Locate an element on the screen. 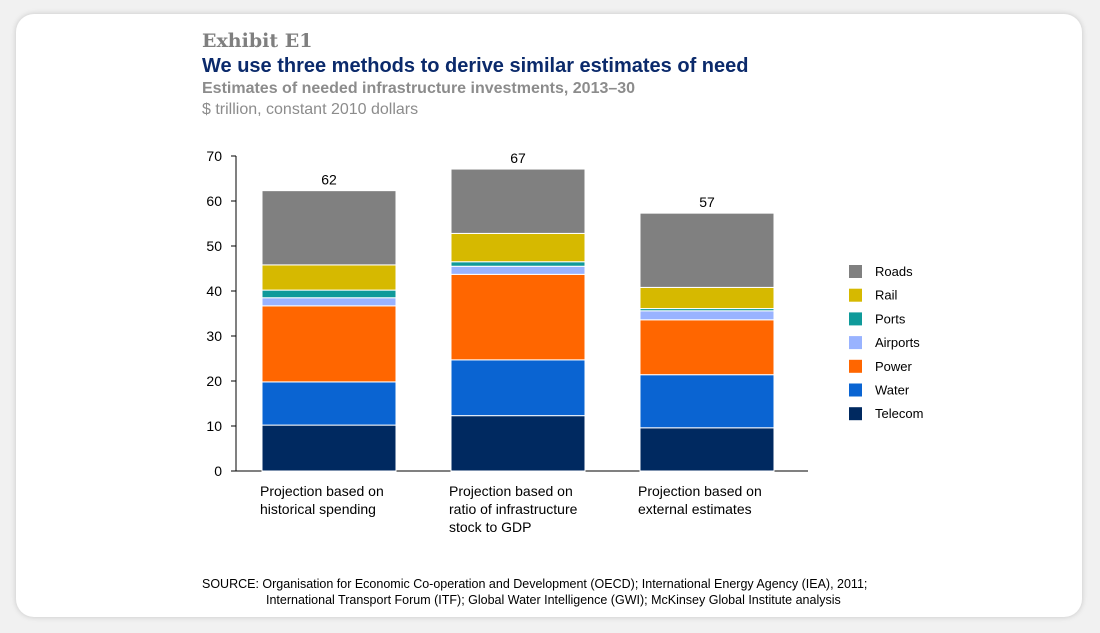  exhibit-label: Exhibit E1 is located at coordinates (257, 41).